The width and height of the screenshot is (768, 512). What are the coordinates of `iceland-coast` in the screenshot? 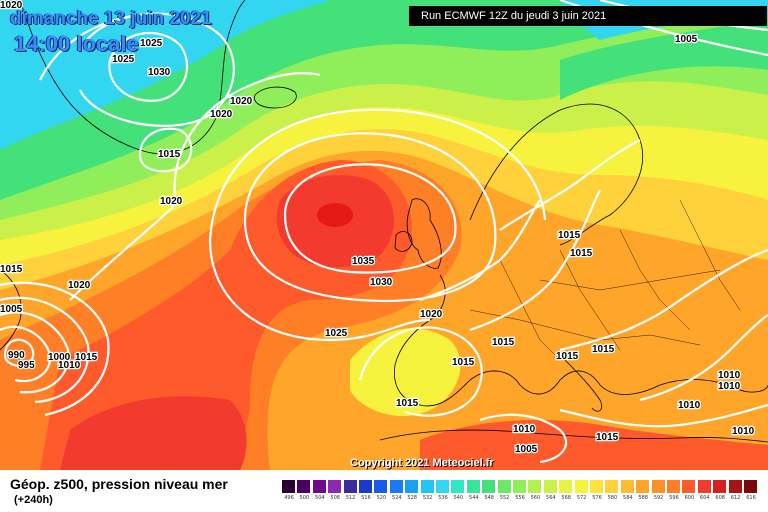 It's located at (275, 97).